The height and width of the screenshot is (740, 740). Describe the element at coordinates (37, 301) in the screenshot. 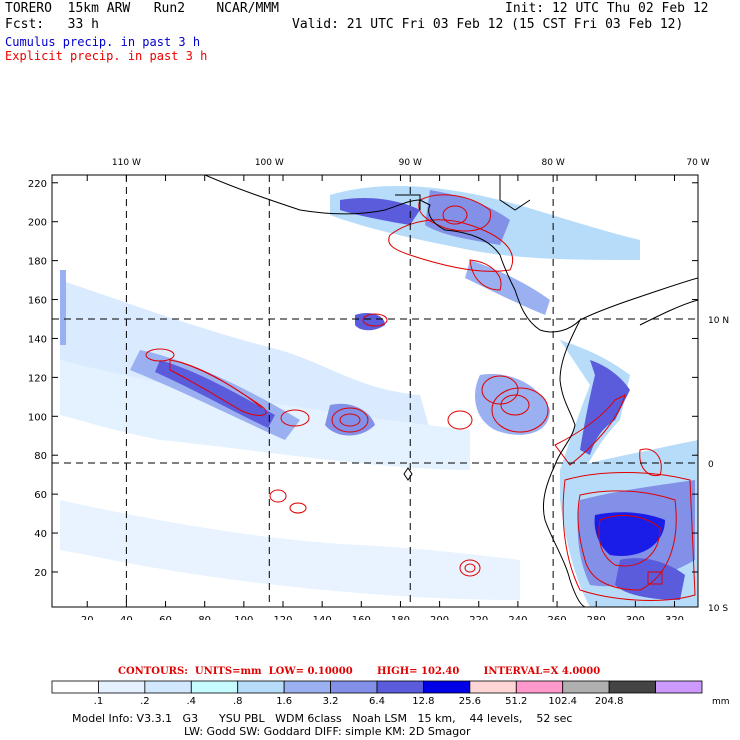

I see `y-tick-label: 160` at that location.